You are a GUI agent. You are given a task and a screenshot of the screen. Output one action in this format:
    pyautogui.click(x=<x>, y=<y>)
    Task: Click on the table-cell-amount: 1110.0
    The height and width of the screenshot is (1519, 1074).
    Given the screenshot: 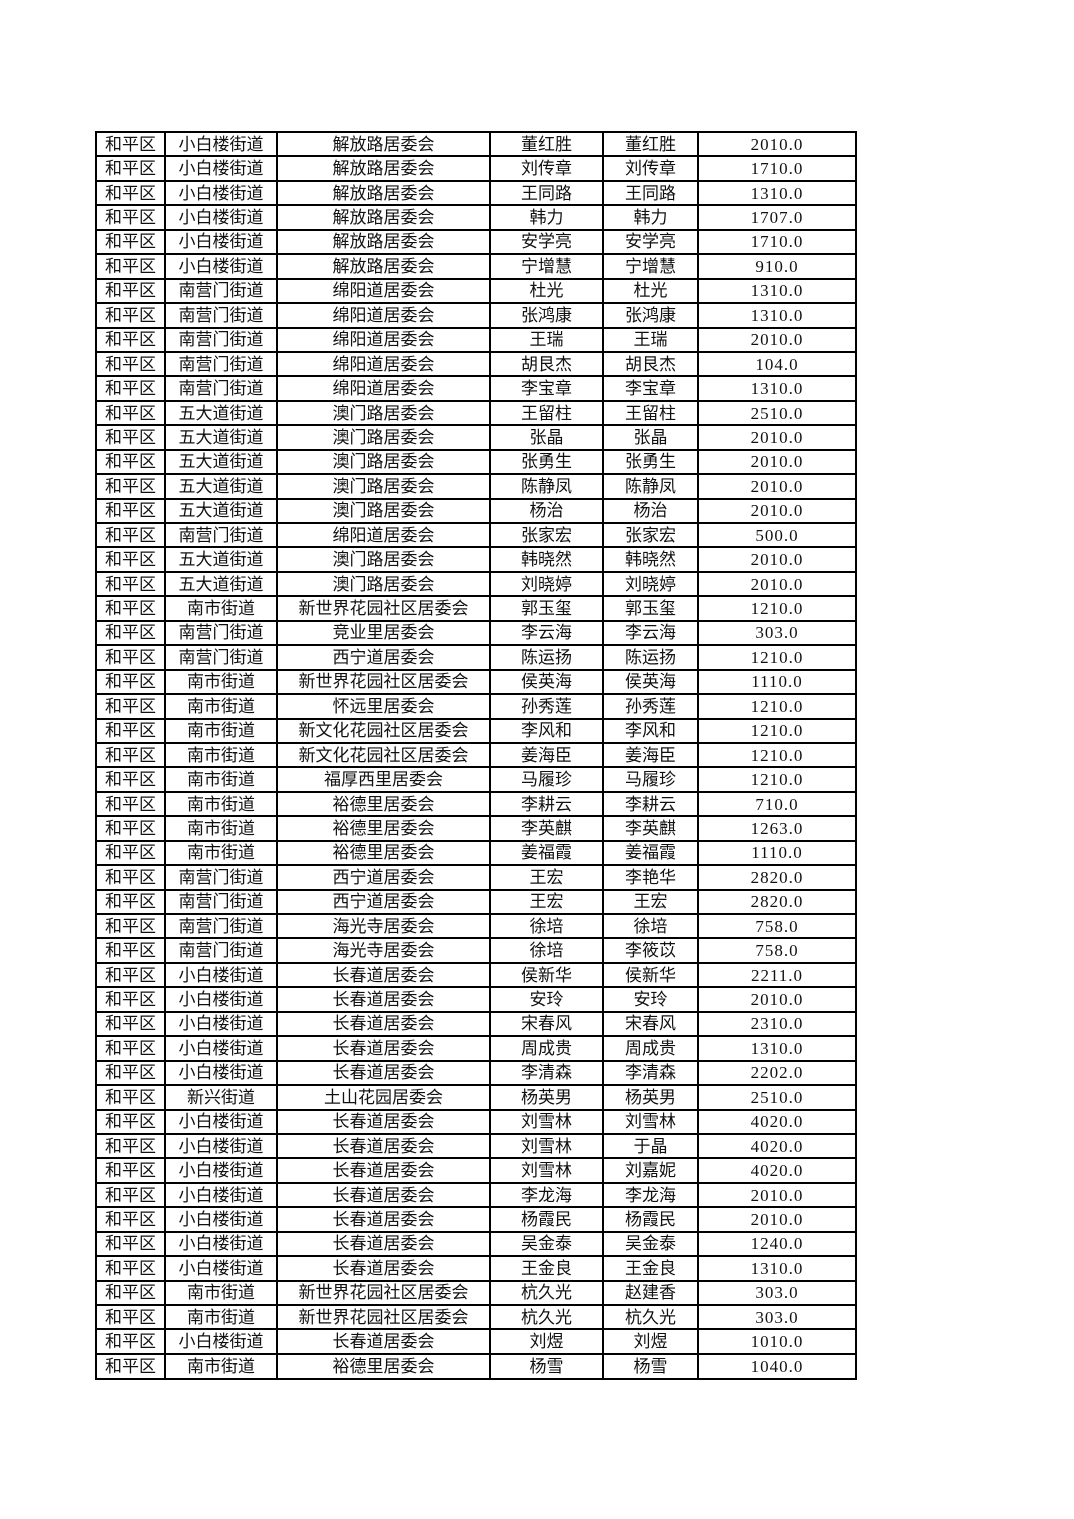 What is the action you would take?
    pyautogui.click(x=777, y=853)
    